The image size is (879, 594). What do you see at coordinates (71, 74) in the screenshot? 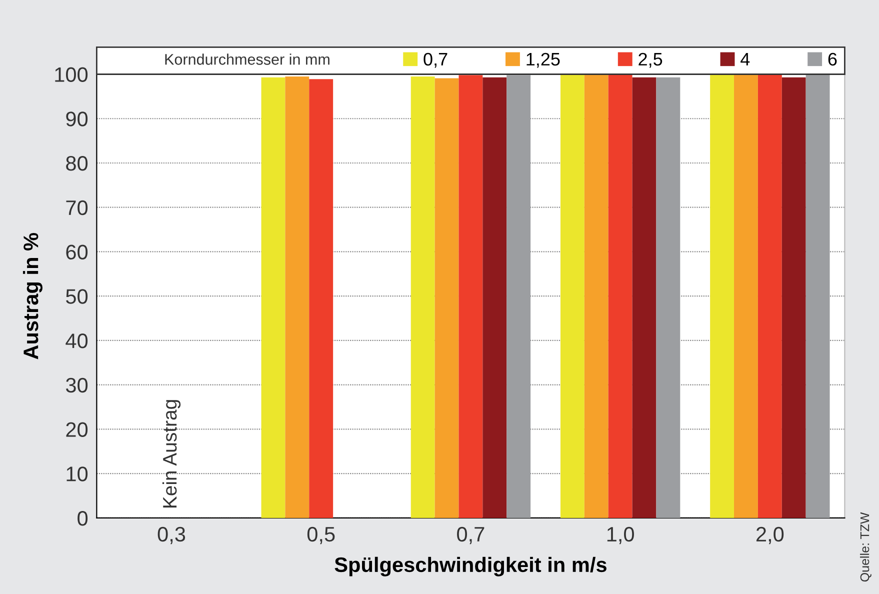
I see `y-tick-label: 100` at bounding box center [71, 74].